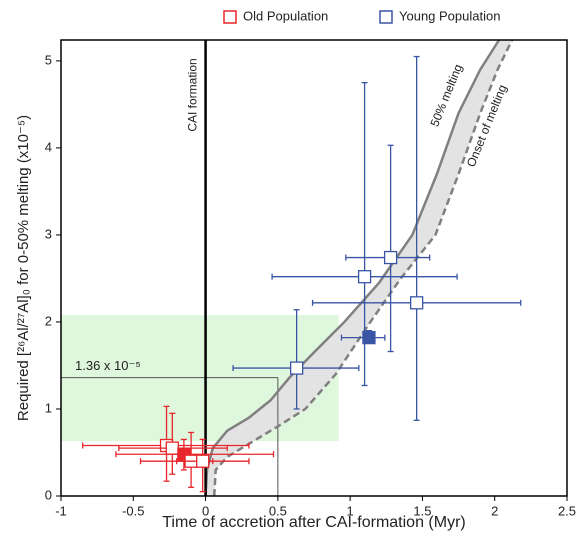  Describe the element at coordinates (48, 59) in the screenshot. I see `y-tick-label: 5` at that location.